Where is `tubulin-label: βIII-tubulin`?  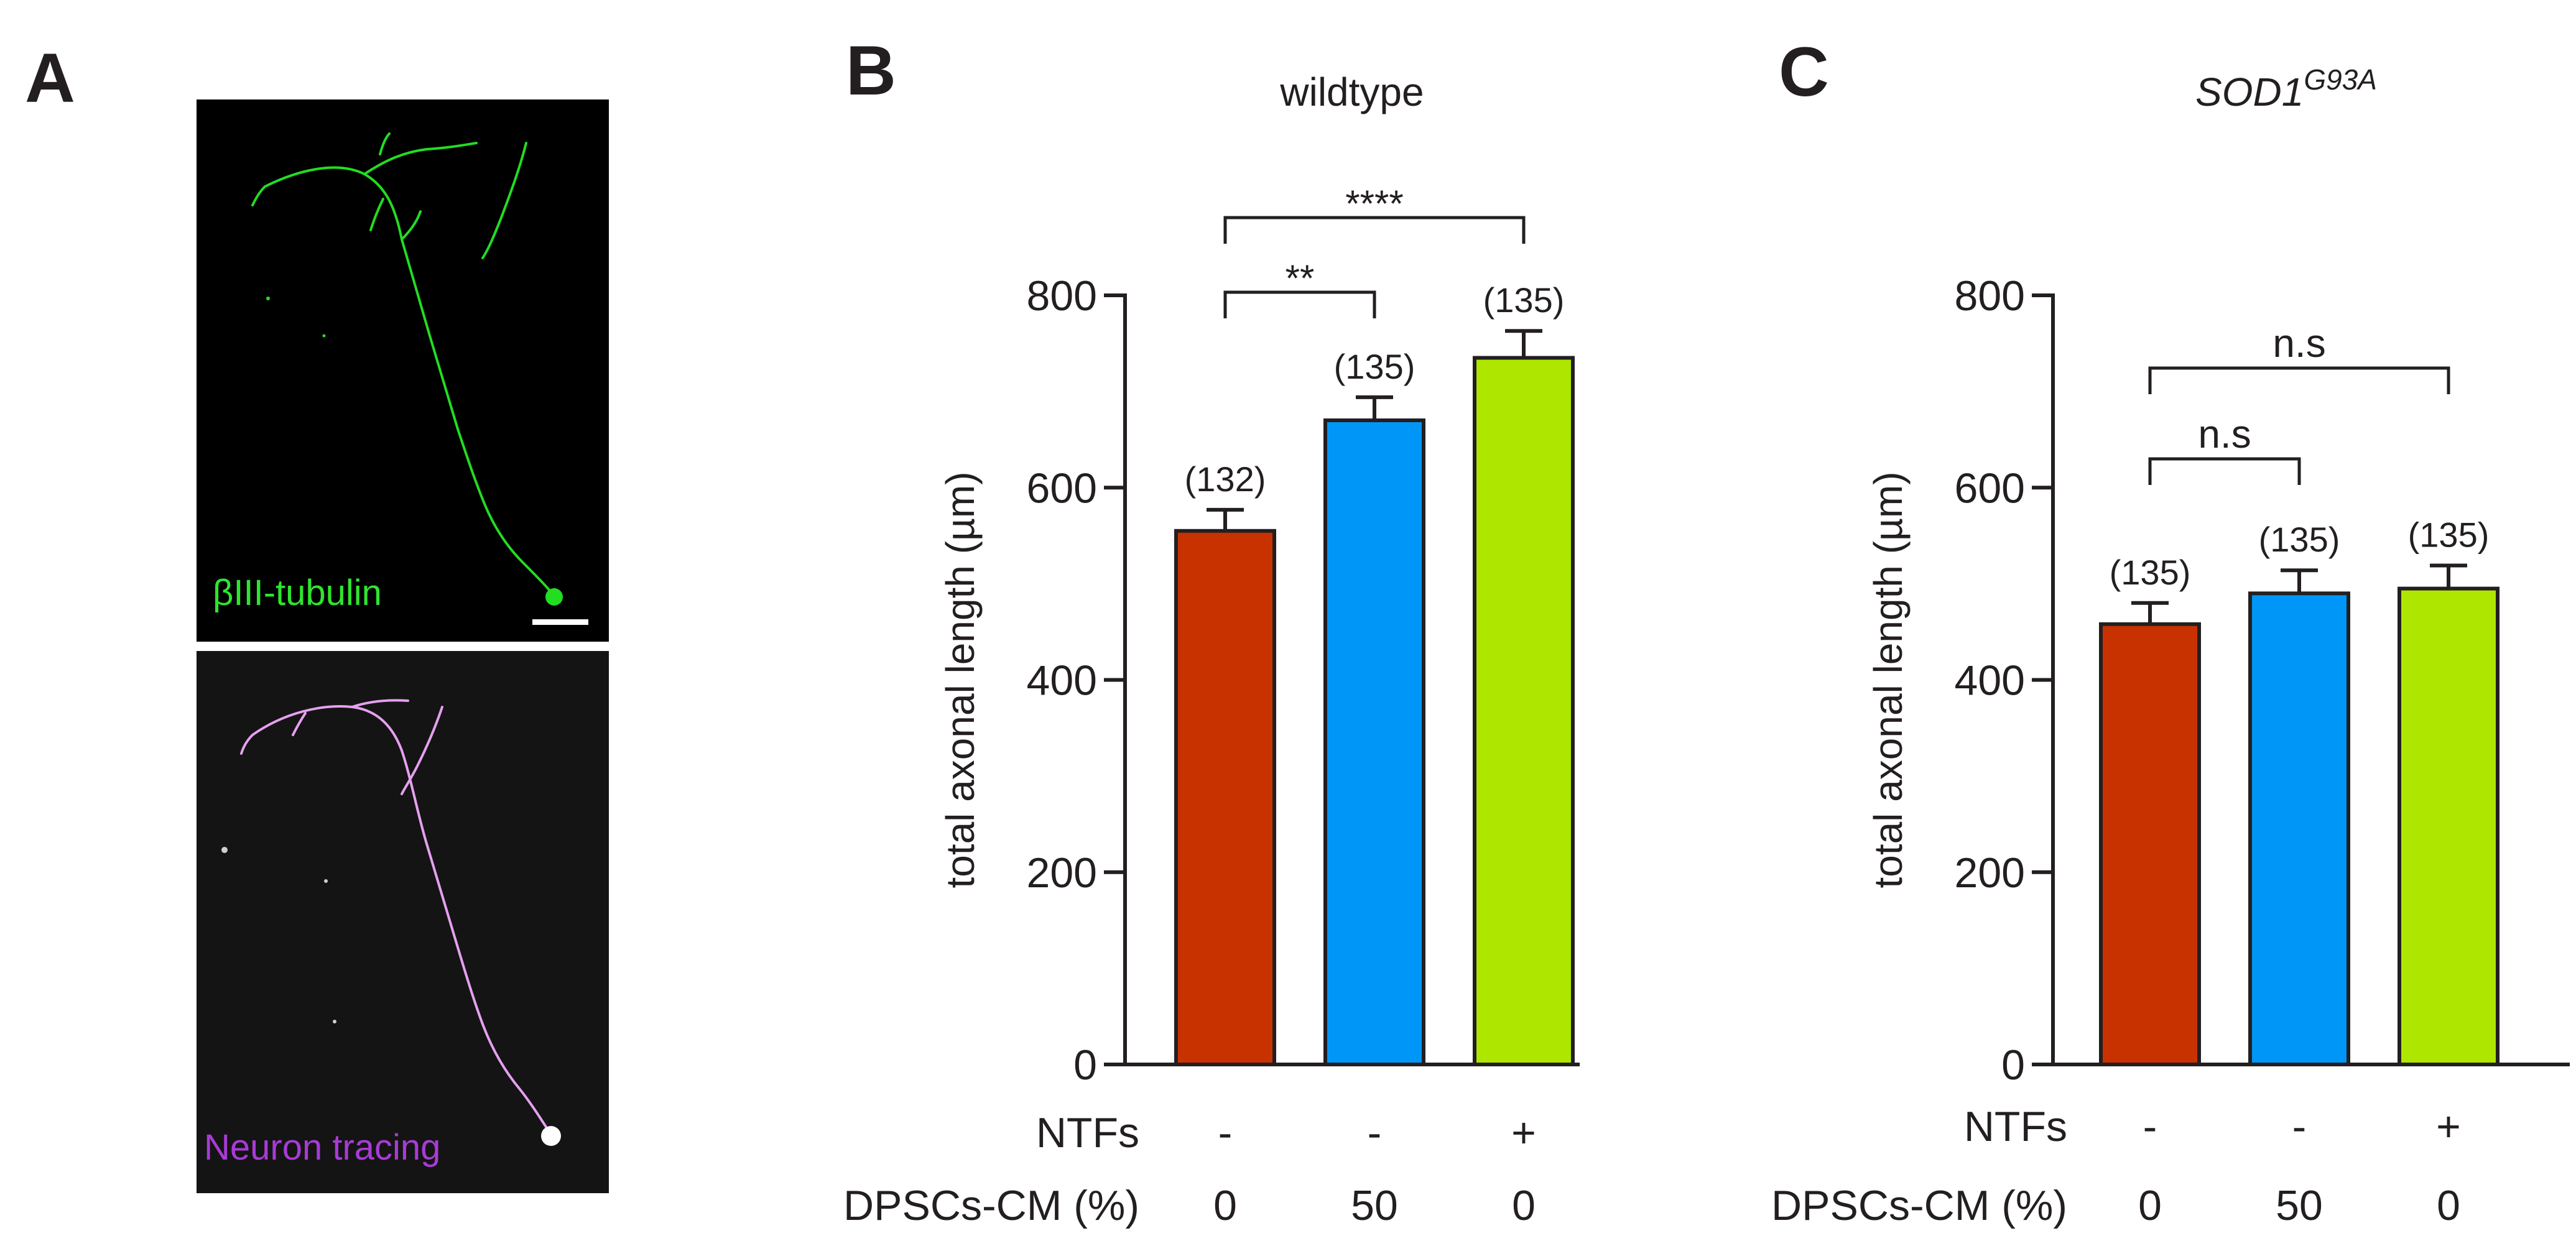 tubulin-label: βIII-tubulin is located at coordinates (297, 593).